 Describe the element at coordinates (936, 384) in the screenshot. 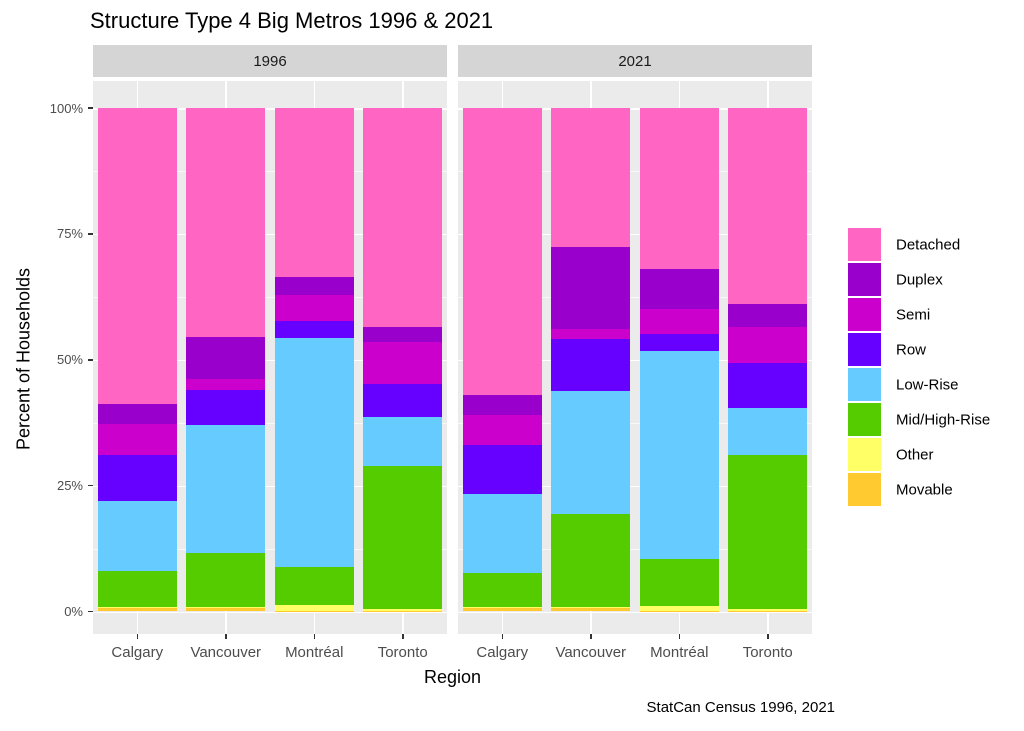

I see `legend-item-Low-Rise: Low-Rise` at that location.